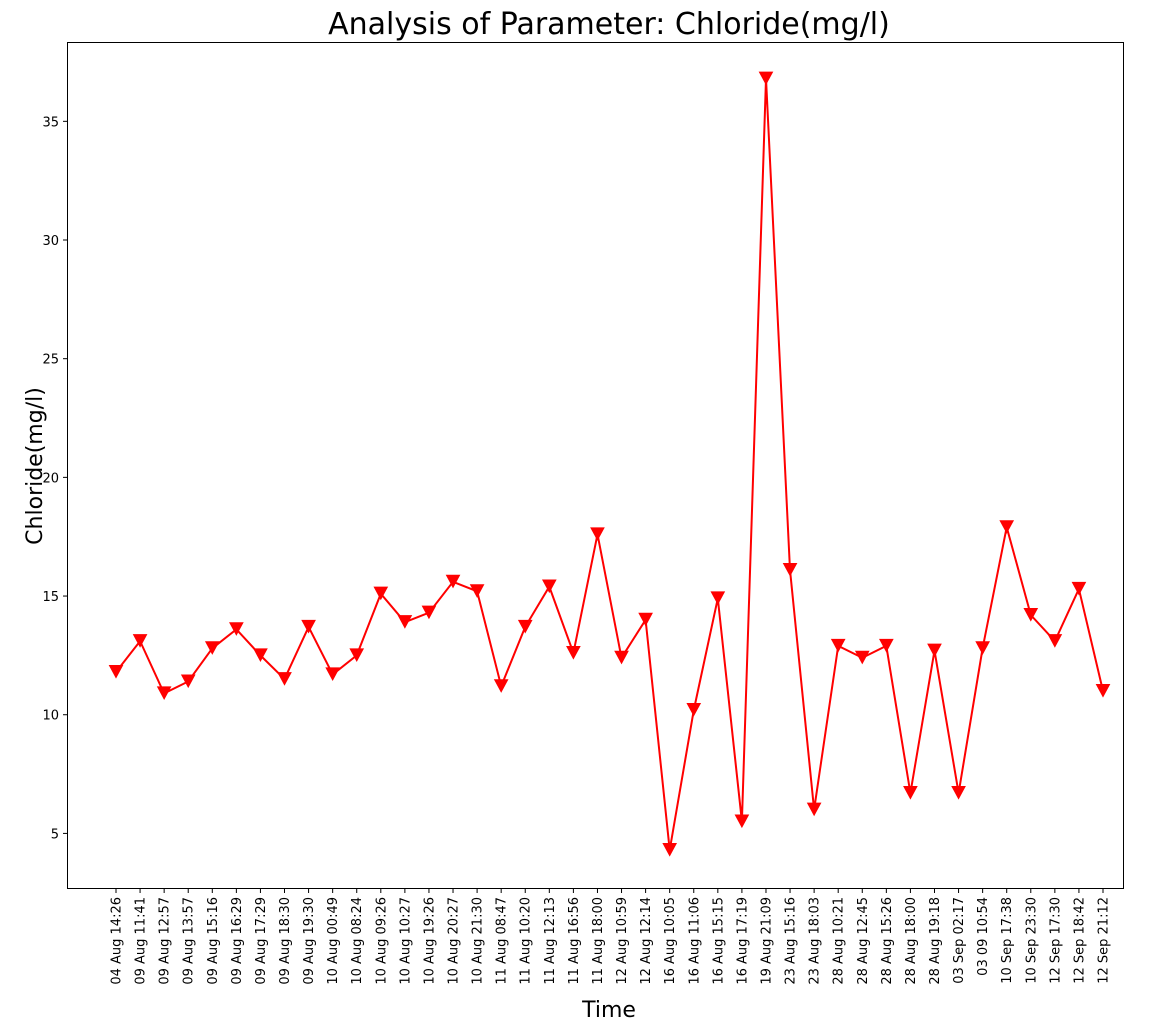 This screenshot has height=1032, width=1161. Describe the element at coordinates (213, 941) in the screenshot. I see `x-tick-label: 09 Aug 15:16` at that location.